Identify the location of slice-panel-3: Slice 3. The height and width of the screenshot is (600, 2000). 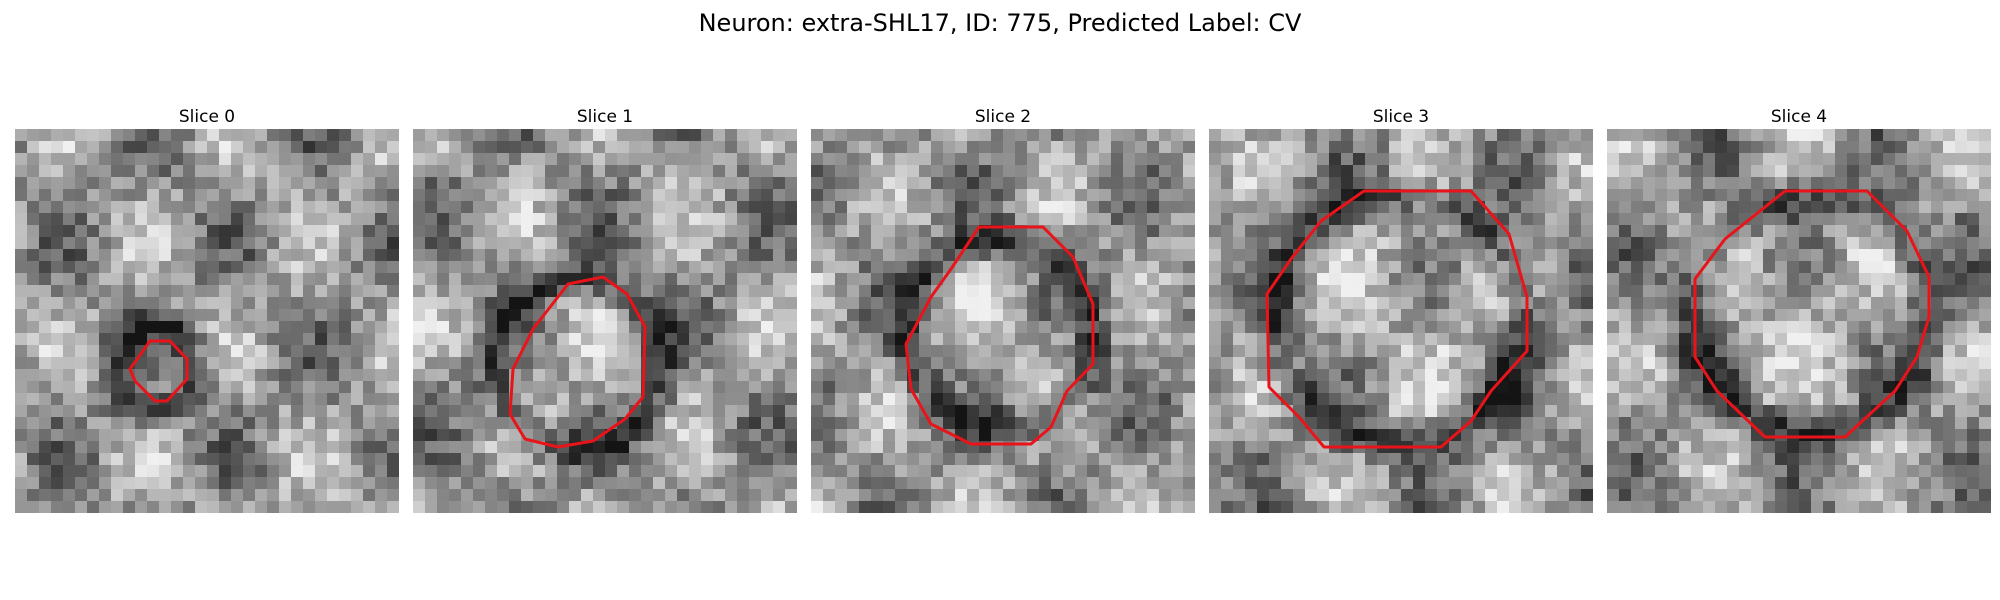
(1401, 310).